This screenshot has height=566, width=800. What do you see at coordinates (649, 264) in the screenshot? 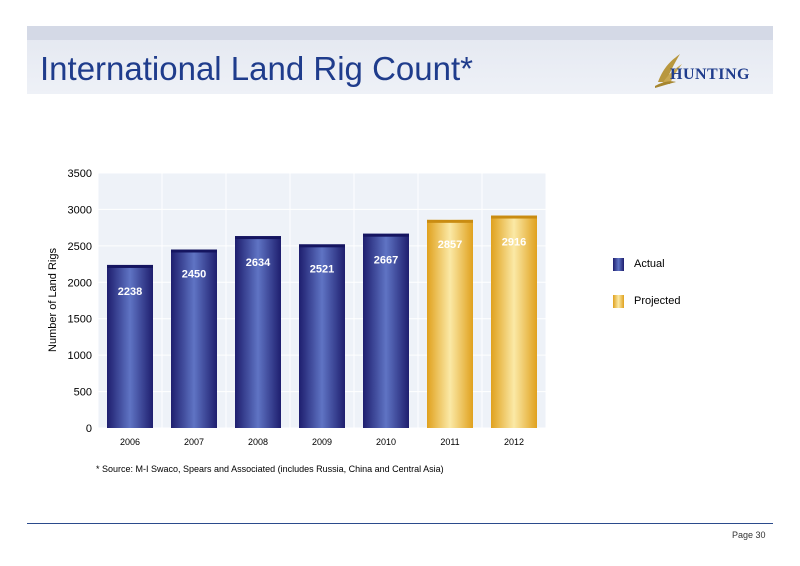
I see `legend-label-actual: Actual` at bounding box center [649, 264].